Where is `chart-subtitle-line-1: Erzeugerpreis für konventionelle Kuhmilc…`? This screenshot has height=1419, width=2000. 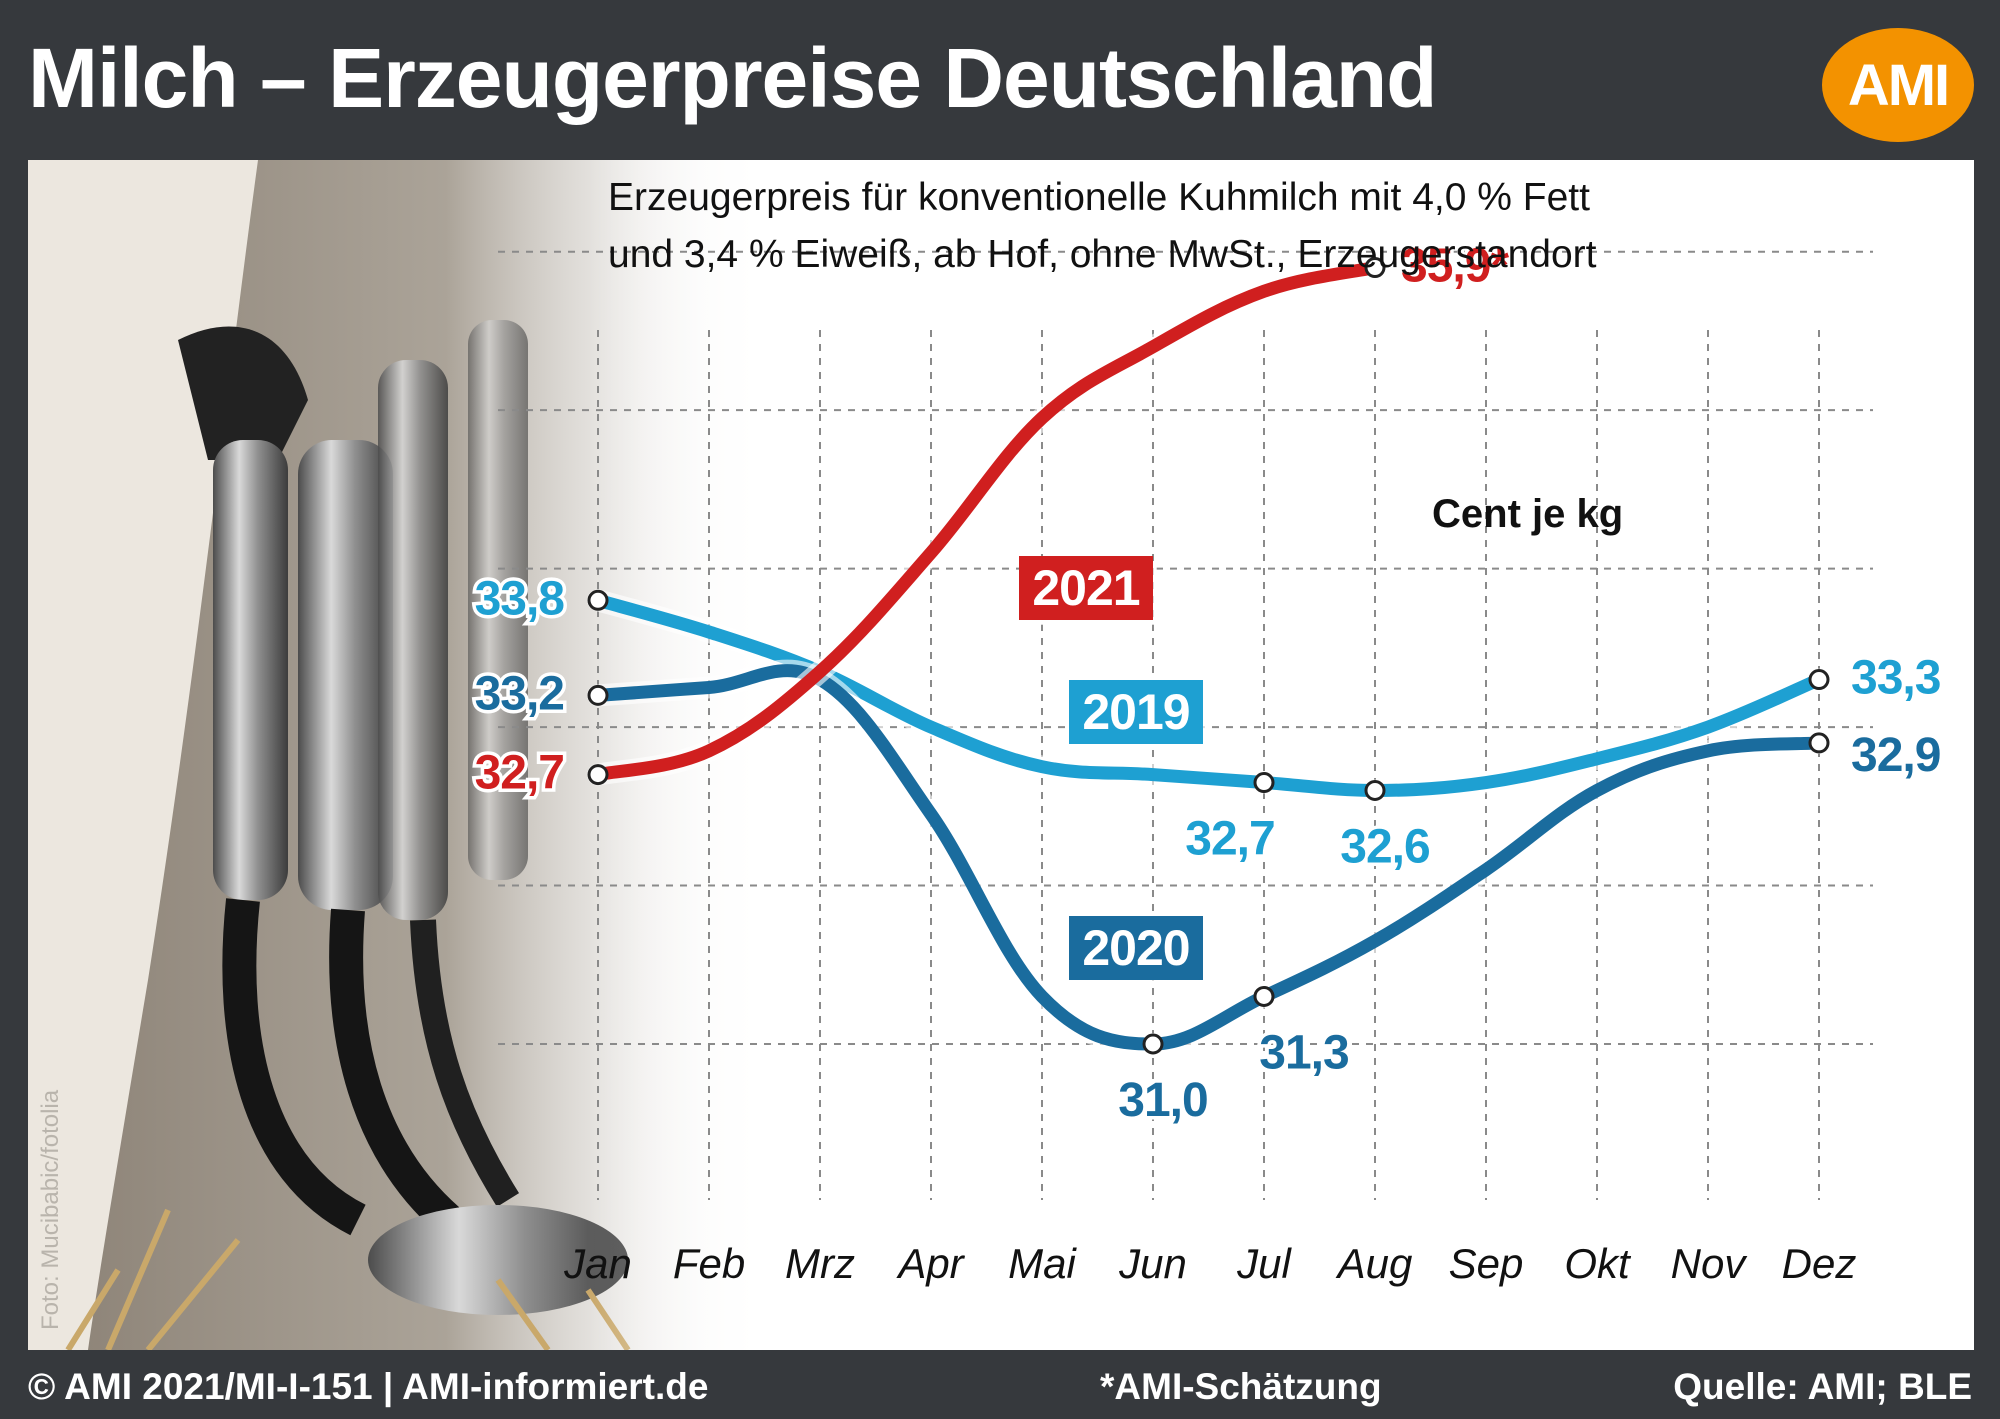
chart-subtitle-line-1: Erzeugerpreis für konventionelle Kuhmilc… is located at coordinates (1099, 197).